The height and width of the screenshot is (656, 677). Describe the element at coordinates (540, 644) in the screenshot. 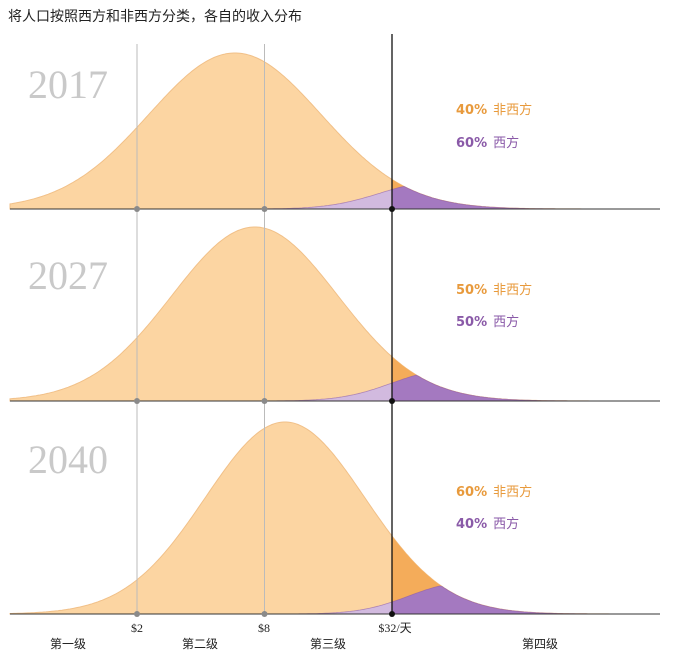

I see `level-label-4: 第四级` at that location.